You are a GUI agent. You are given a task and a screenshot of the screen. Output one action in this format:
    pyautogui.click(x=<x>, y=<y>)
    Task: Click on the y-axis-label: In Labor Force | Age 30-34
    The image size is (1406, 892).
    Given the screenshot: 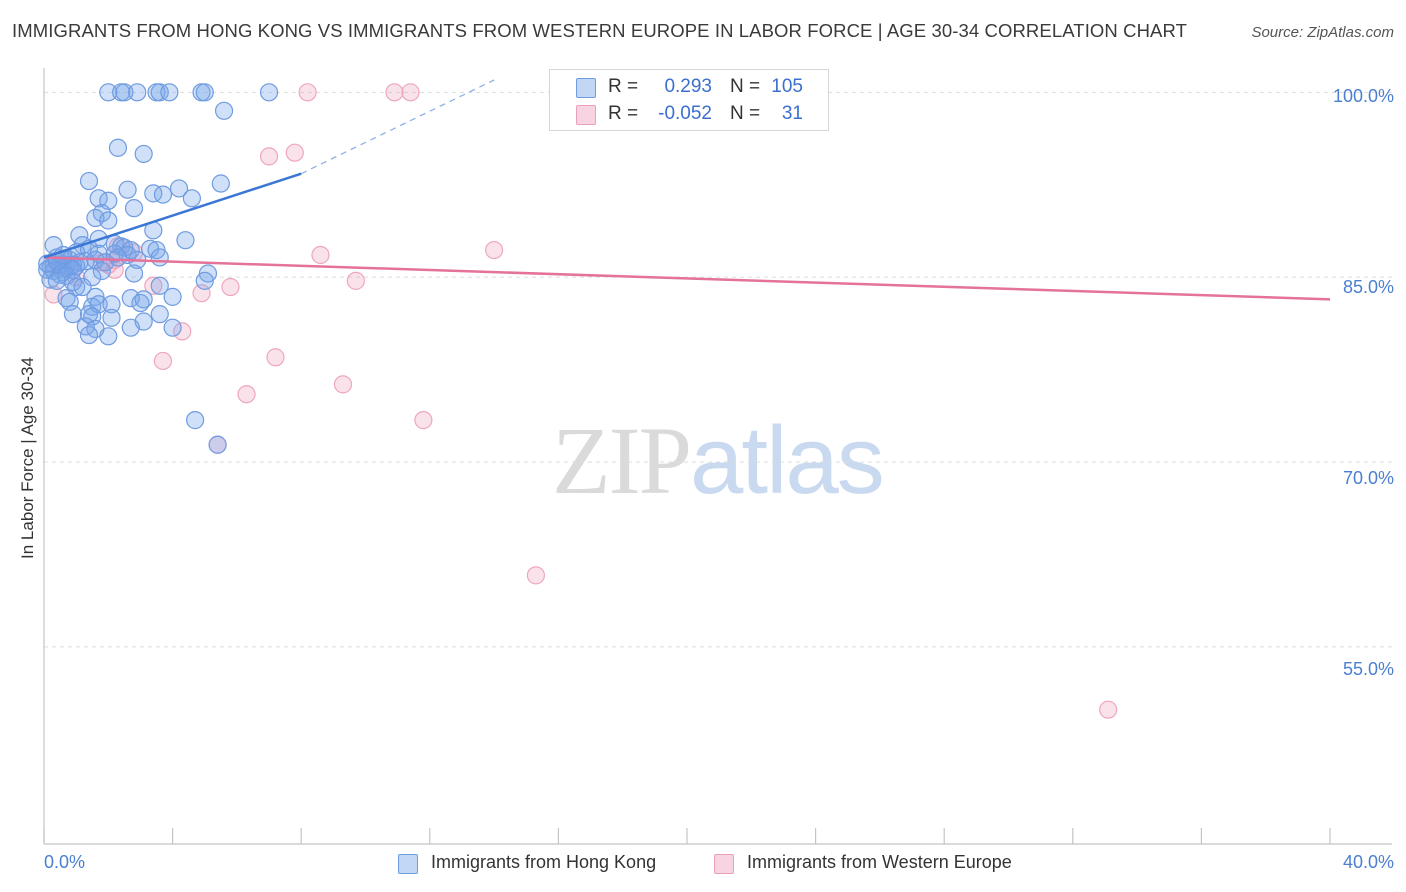 What is the action you would take?
    pyautogui.click(x=27, y=458)
    